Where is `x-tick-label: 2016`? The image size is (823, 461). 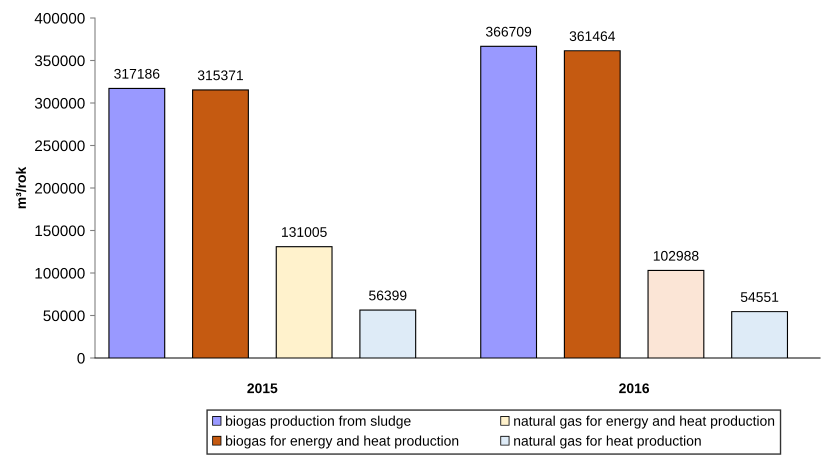 x-tick-label: 2016 is located at coordinates (634, 388).